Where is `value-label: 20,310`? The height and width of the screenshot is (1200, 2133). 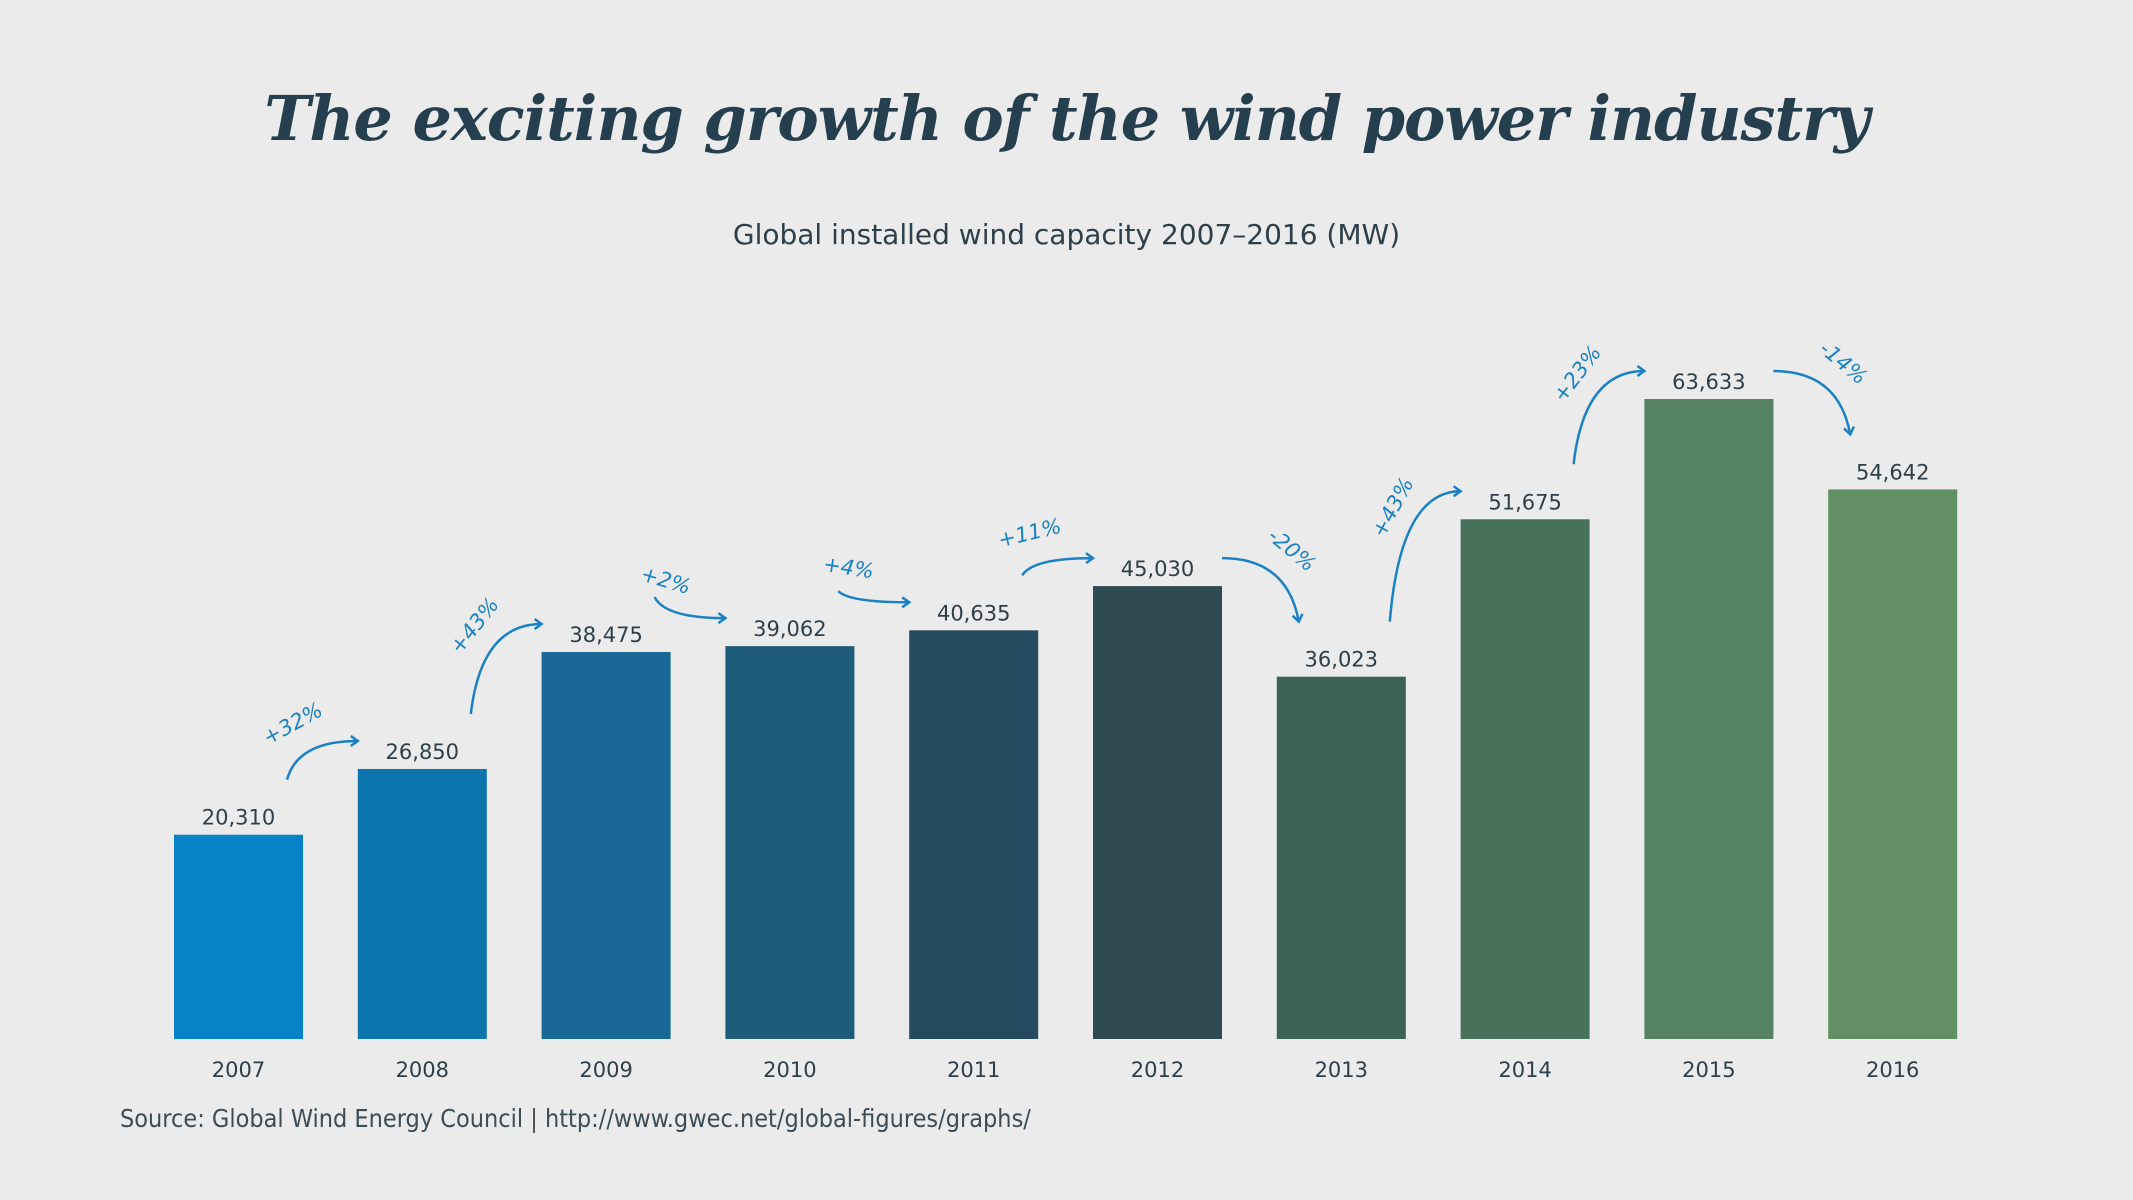
value-label: 20,310 is located at coordinates (238, 818).